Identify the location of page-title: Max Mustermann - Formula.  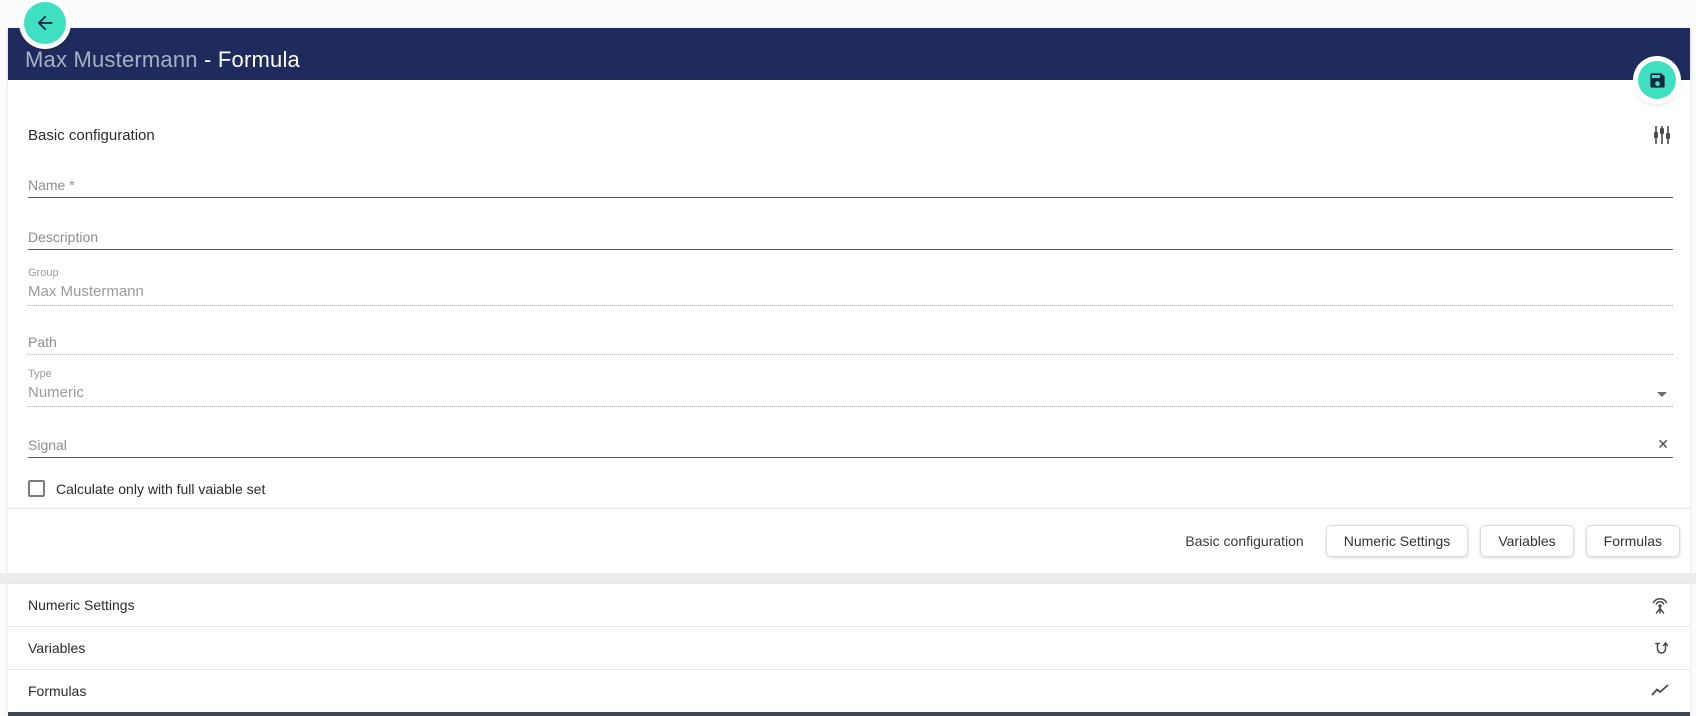
(162, 60).